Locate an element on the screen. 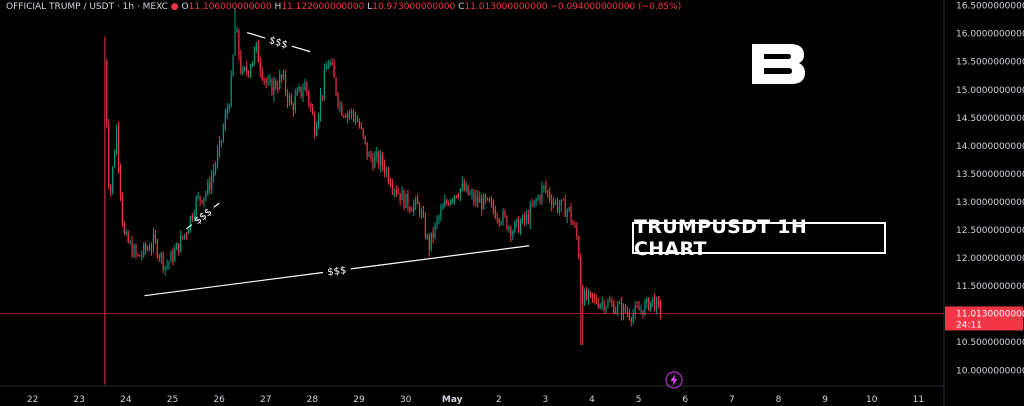 The image size is (1024, 406). time-tick-label: 4 is located at coordinates (592, 400).